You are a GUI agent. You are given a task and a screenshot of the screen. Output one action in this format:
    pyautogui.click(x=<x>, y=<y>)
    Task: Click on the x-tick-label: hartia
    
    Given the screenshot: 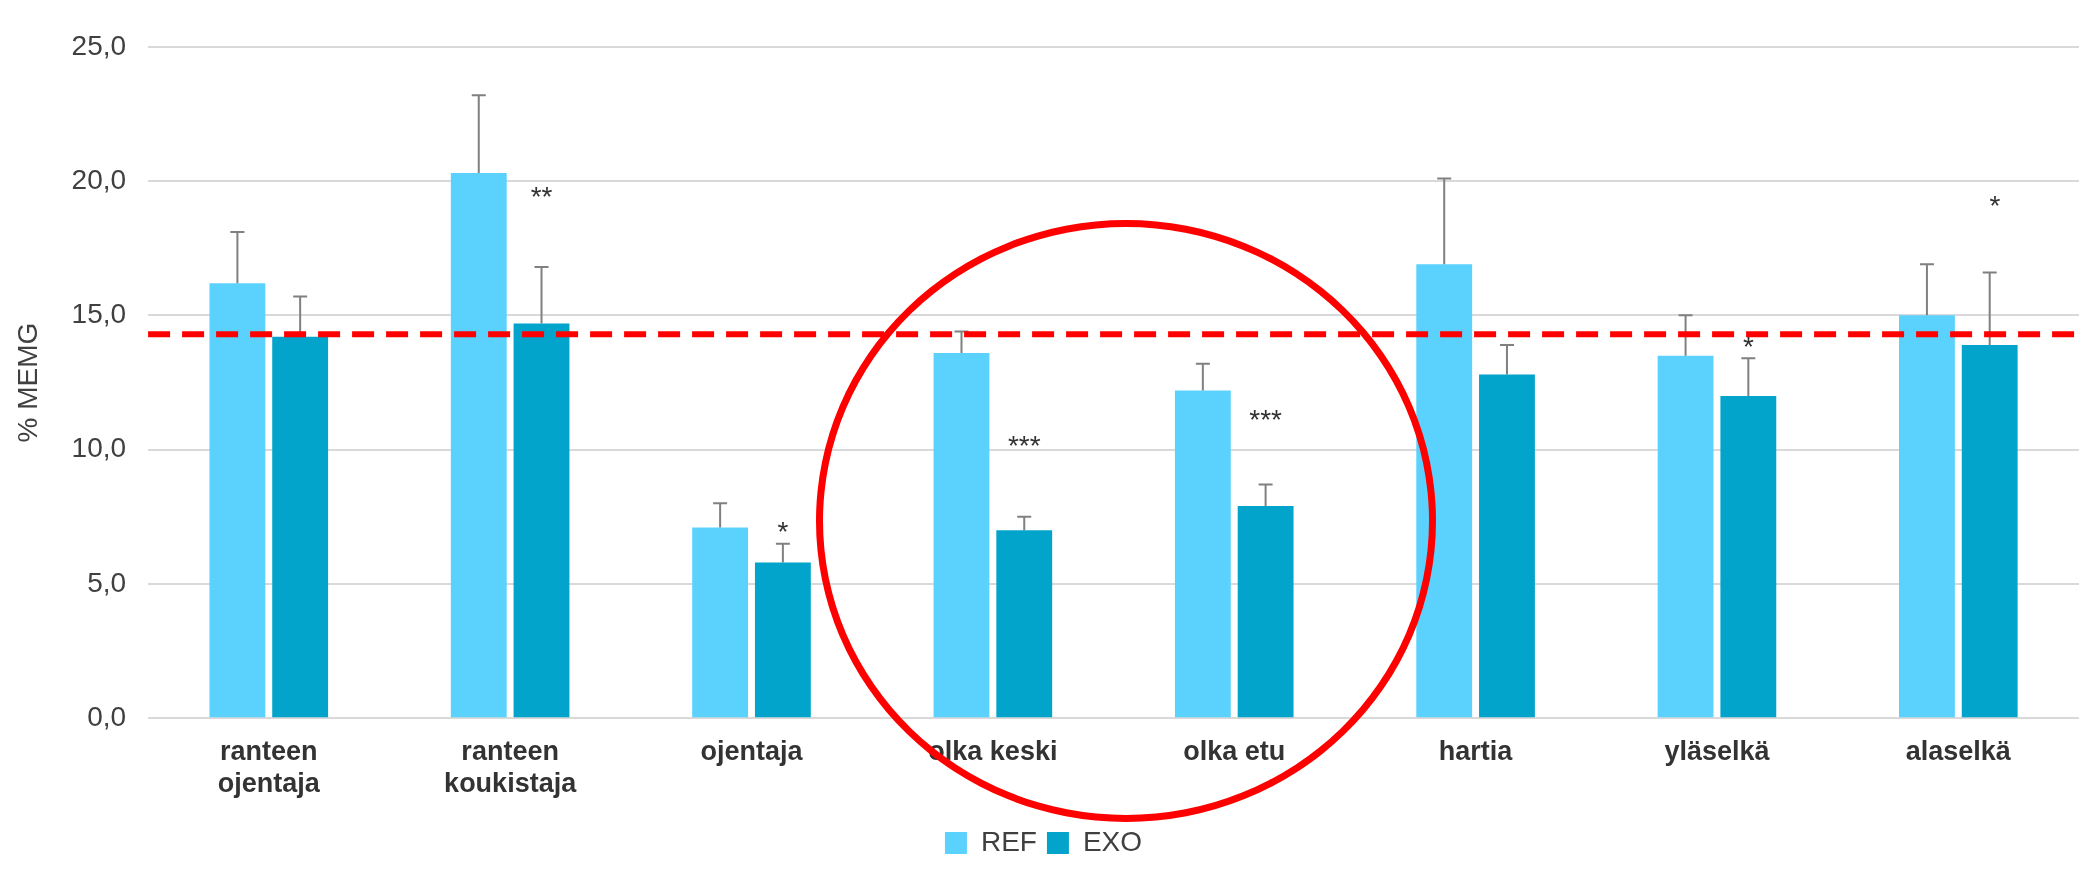 What is the action you would take?
    pyautogui.click(x=1476, y=750)
    